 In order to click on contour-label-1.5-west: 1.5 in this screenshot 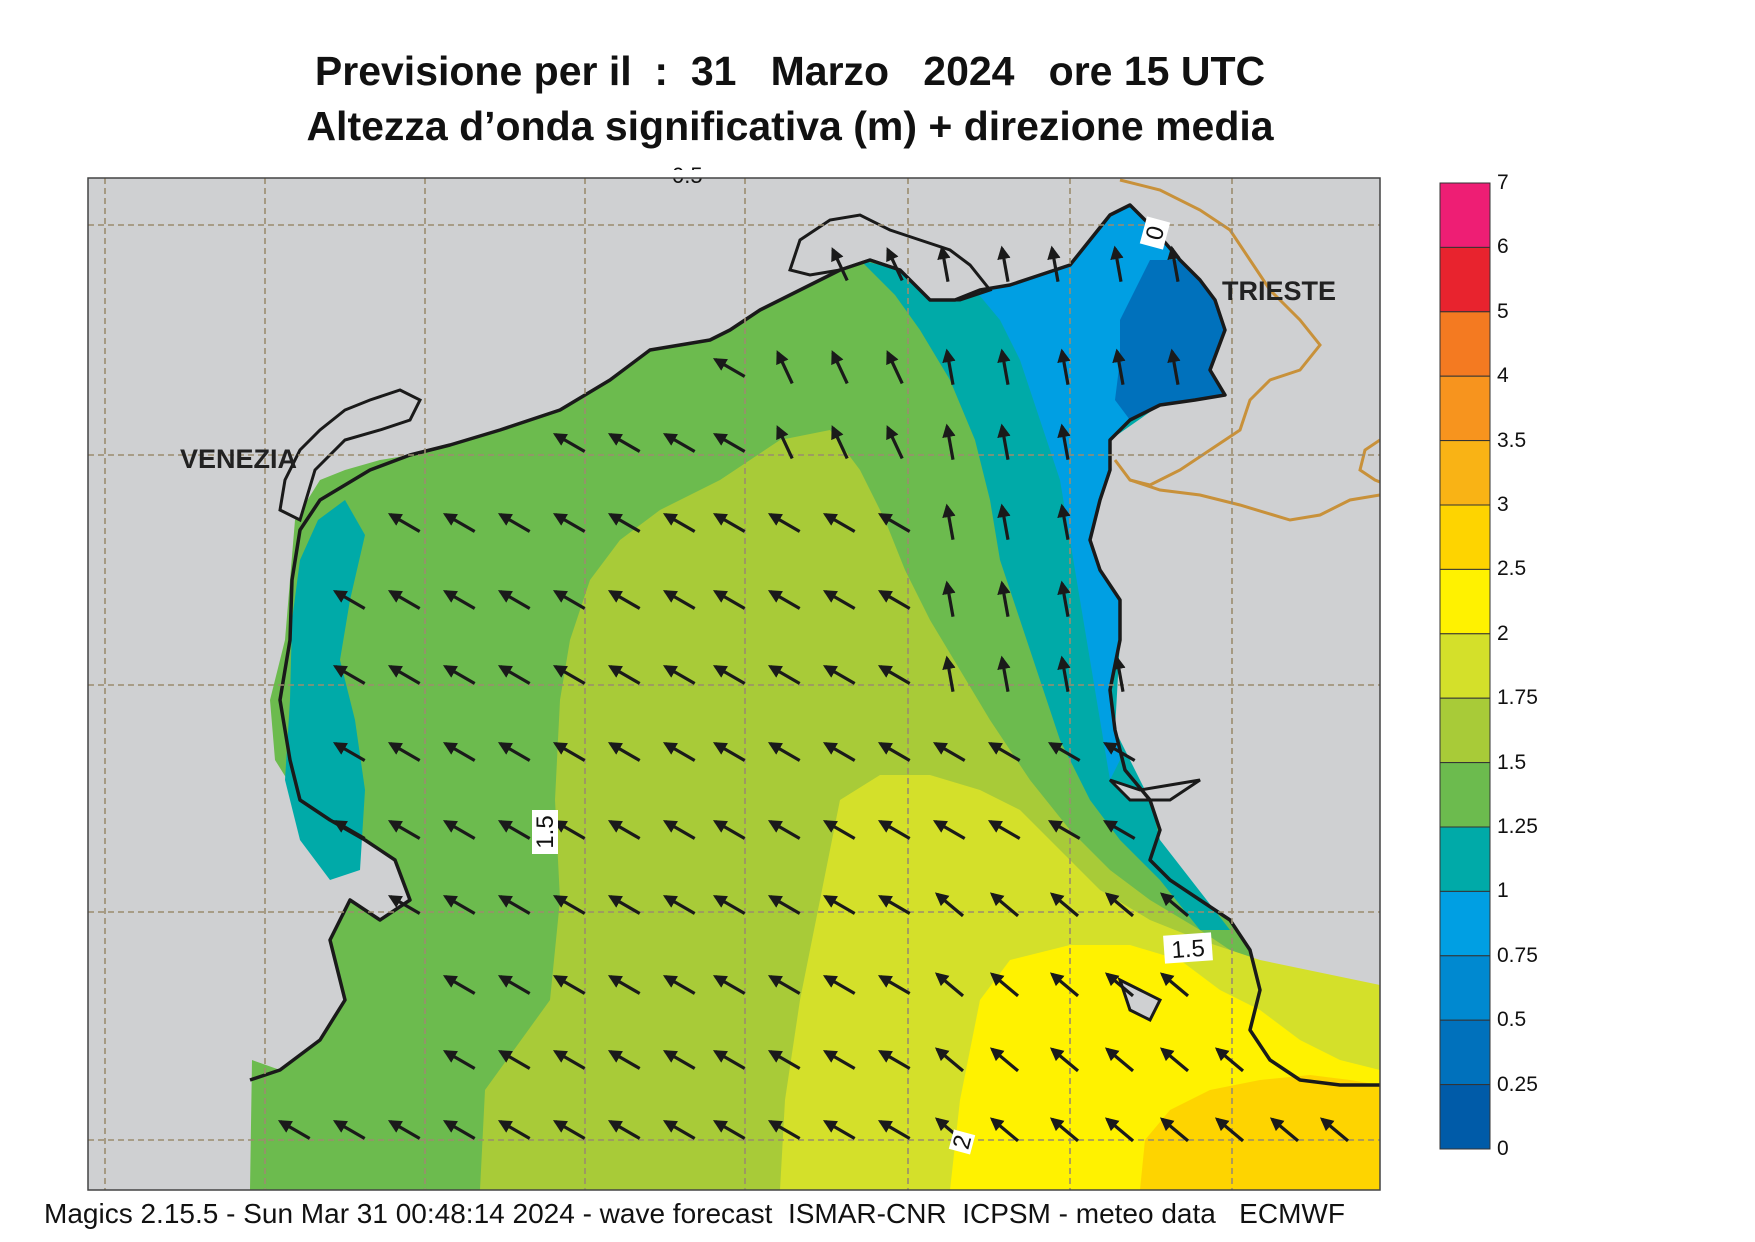, I will do `click(545, 831)`.